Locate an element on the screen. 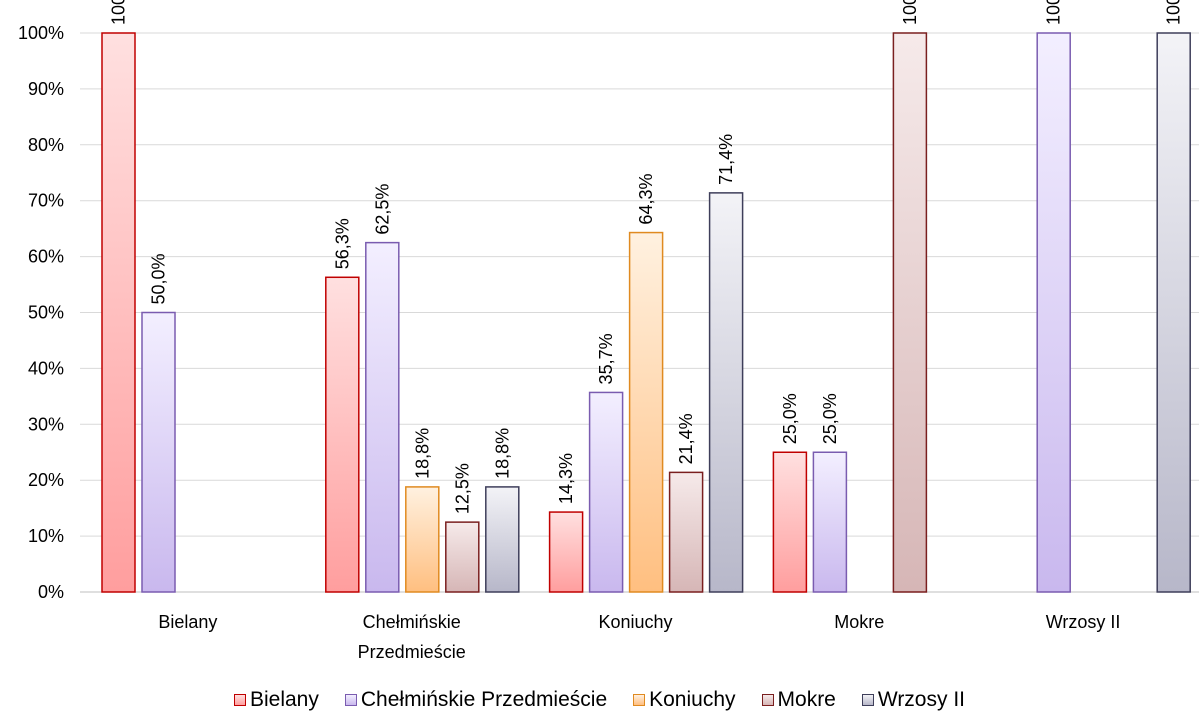 This screenshot has height=715, width=1199. y-tick-label: 70% is located at coordinates (46, 201).